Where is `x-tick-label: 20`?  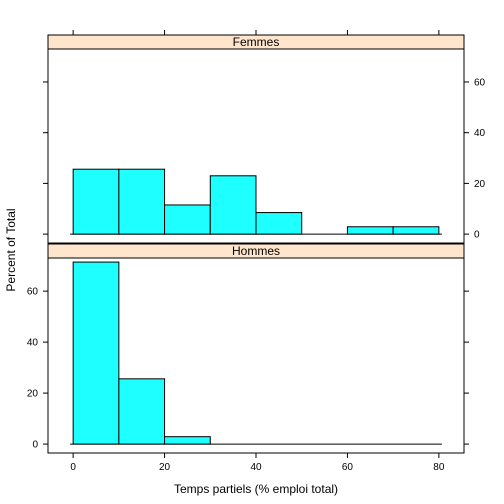
x-tick-label: 20 is located at coordinates (165, 467).